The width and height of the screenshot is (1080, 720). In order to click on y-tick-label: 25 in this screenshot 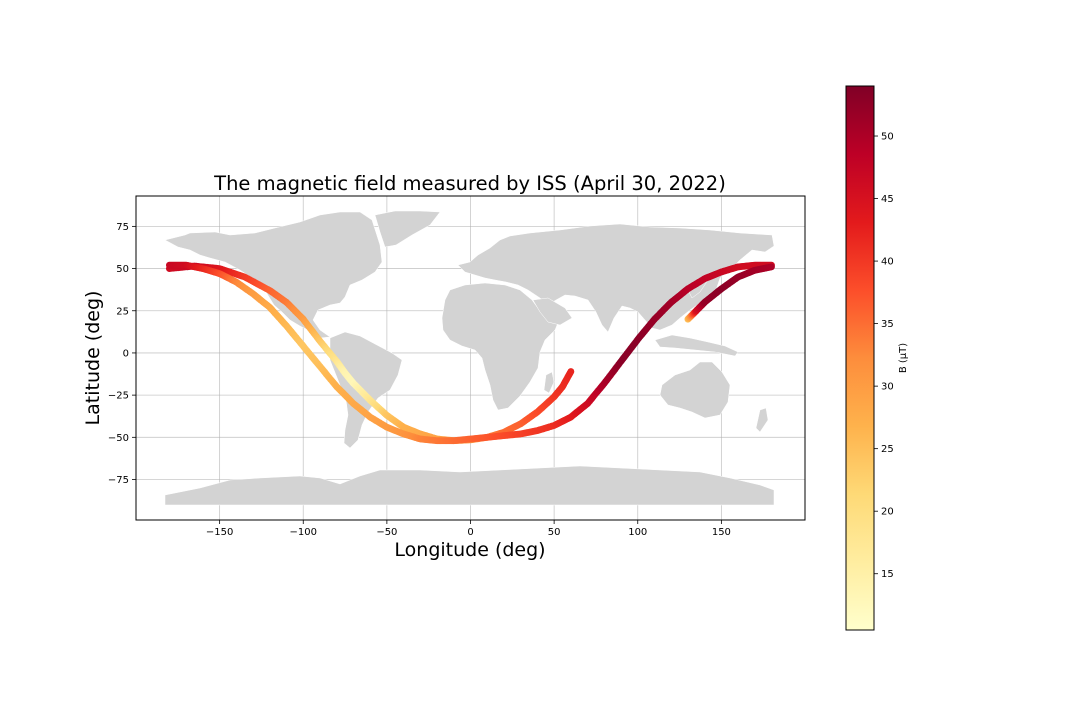, I will do `click(122, 311)`.